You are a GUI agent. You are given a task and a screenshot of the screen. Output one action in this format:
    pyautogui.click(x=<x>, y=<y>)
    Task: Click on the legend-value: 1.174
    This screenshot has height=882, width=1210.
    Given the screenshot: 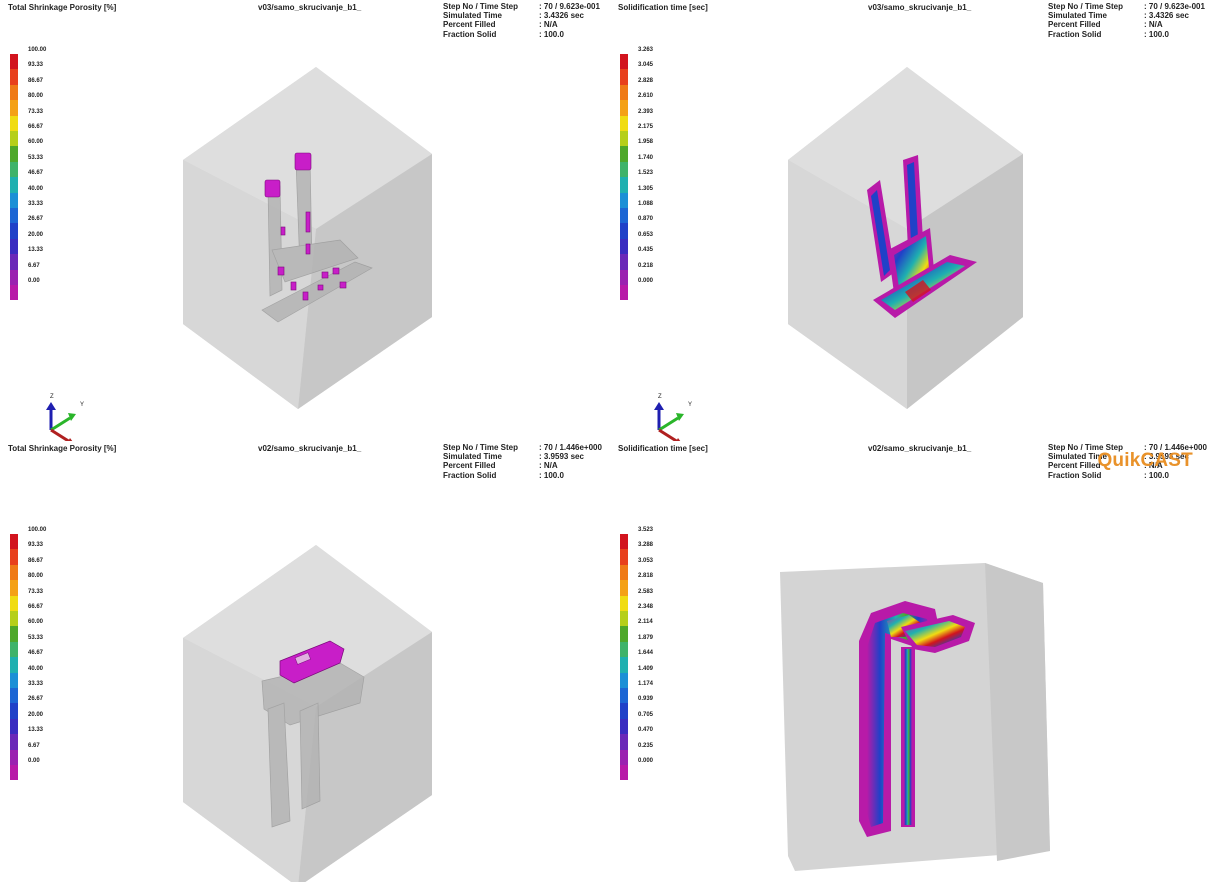 What is the action you would take?
    pyautogui.click(x=646, y=684)
    